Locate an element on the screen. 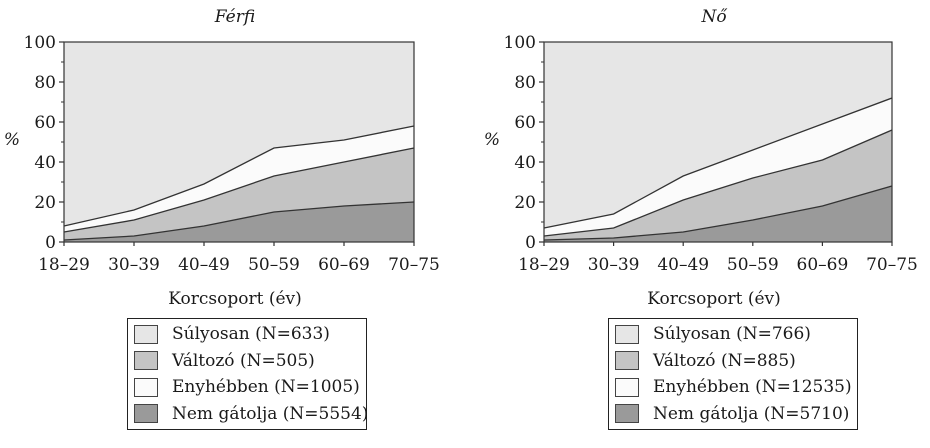 The height and width of the screenshot is (448, 930). legend-label-enyhebben: Enyhébben (N=1005) is located at coordinates (266, 387).